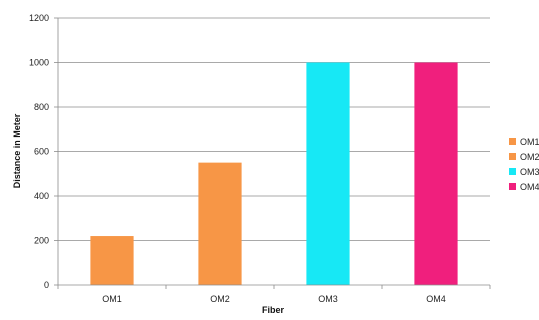 Image resolution: width=539 pixels, height=320 pixels. I want to click on y-tick-labels: 0 200 400 600 800 1000 1200, so click(39, 151).